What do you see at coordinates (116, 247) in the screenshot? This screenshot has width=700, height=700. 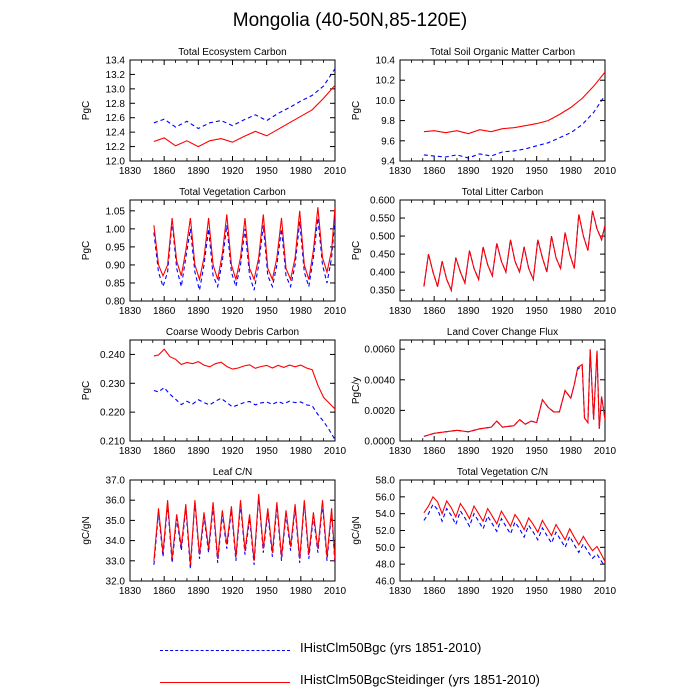 I see `y-tick-label: 0.95` at bounding box center [116, 247].